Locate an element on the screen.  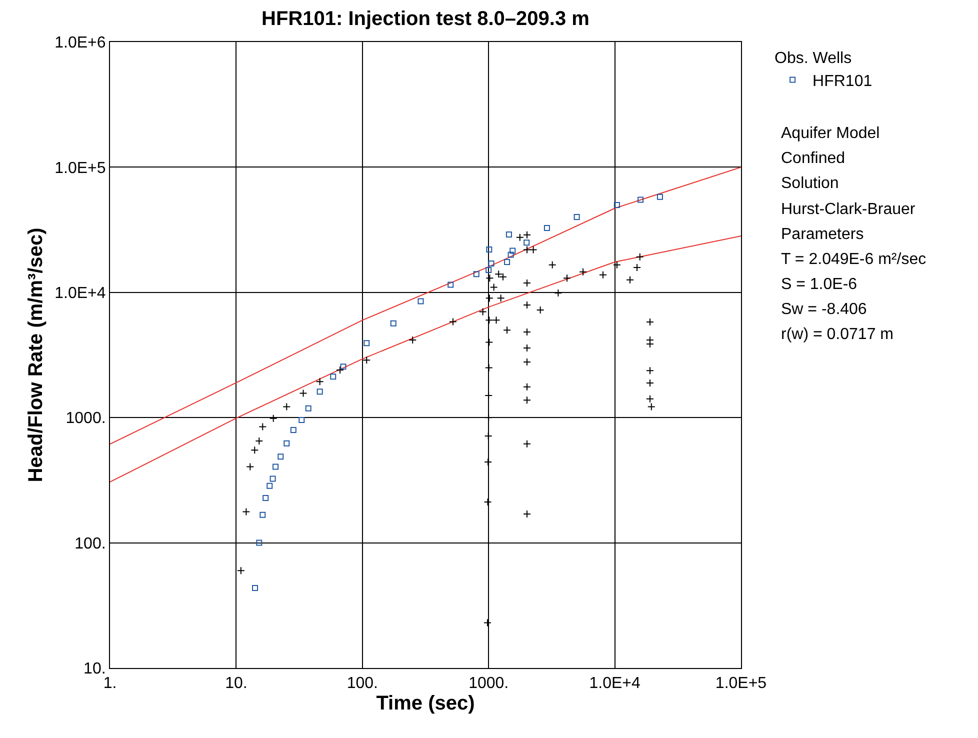
y-tick-label: 1000. is located at coordinates (86, 419).